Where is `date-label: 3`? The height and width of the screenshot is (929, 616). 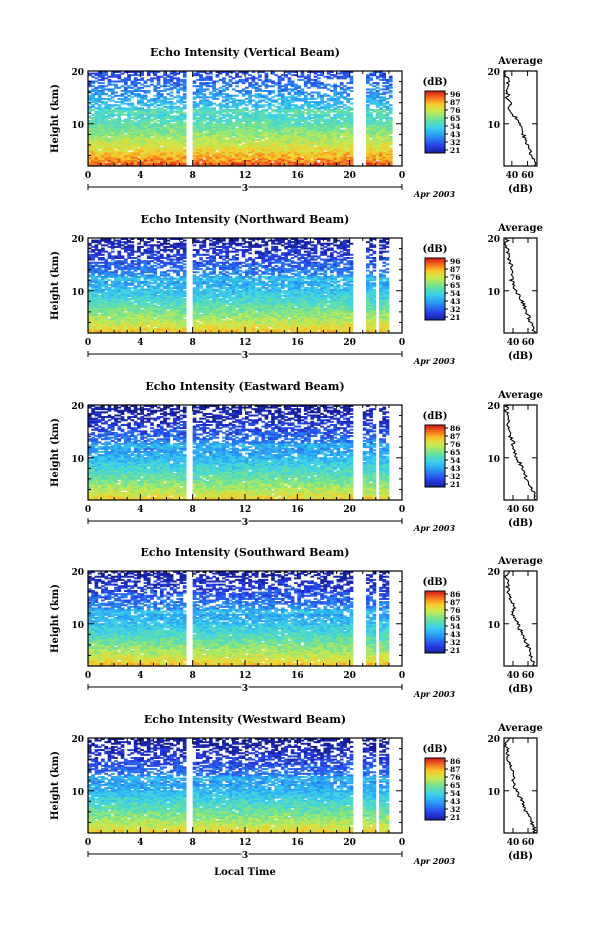 date-label: 3 is located at coordinates (245, 189).